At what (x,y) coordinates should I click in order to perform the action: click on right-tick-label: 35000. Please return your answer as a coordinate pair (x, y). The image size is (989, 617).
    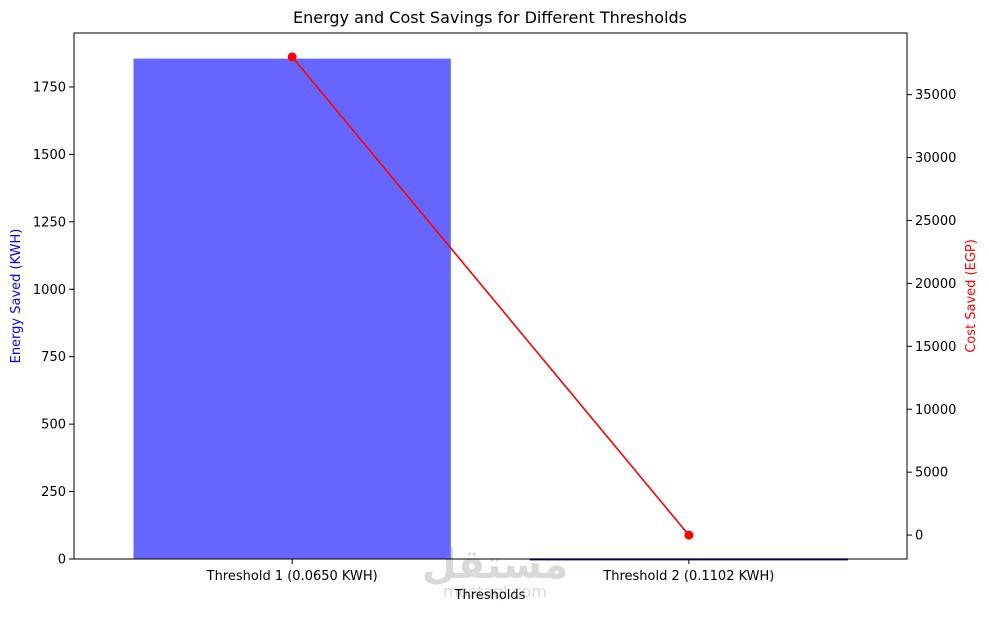
    Looking at the image, I should click on (935, 95).